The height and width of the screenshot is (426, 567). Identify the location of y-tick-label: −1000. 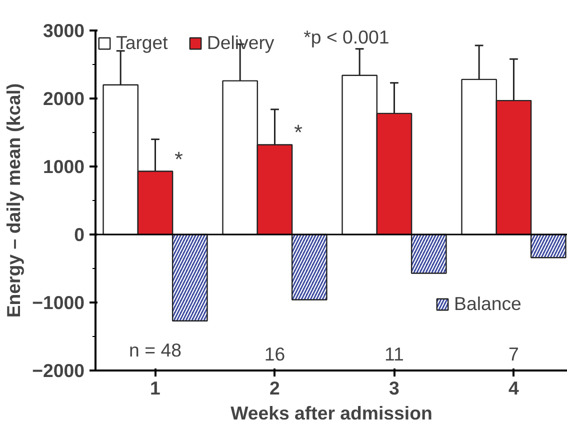
(58, 302).